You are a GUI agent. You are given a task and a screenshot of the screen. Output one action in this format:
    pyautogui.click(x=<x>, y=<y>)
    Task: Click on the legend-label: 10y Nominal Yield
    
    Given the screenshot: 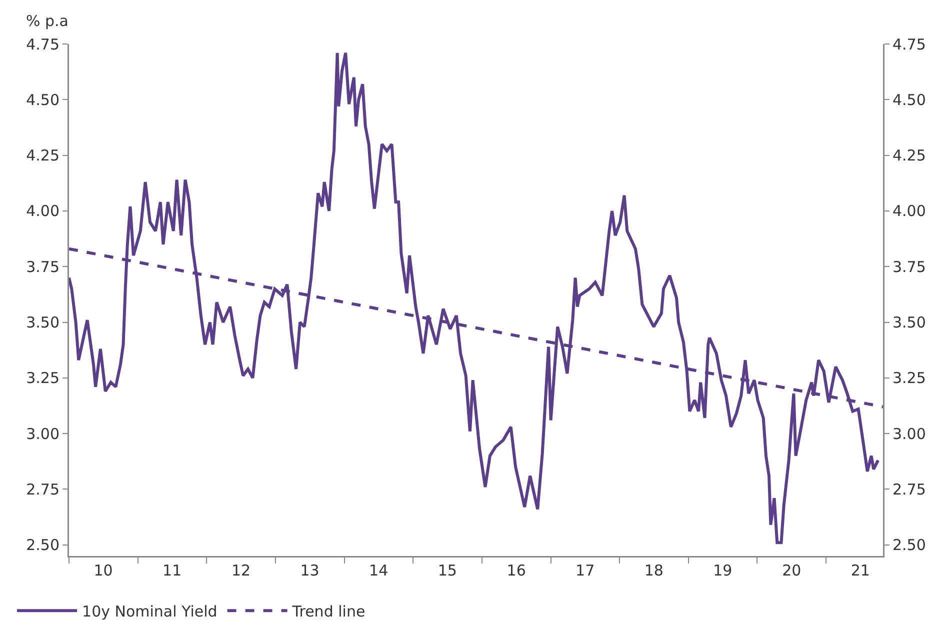 What is the action you would take?
    pyautogui.click(x=150, y=611)
    